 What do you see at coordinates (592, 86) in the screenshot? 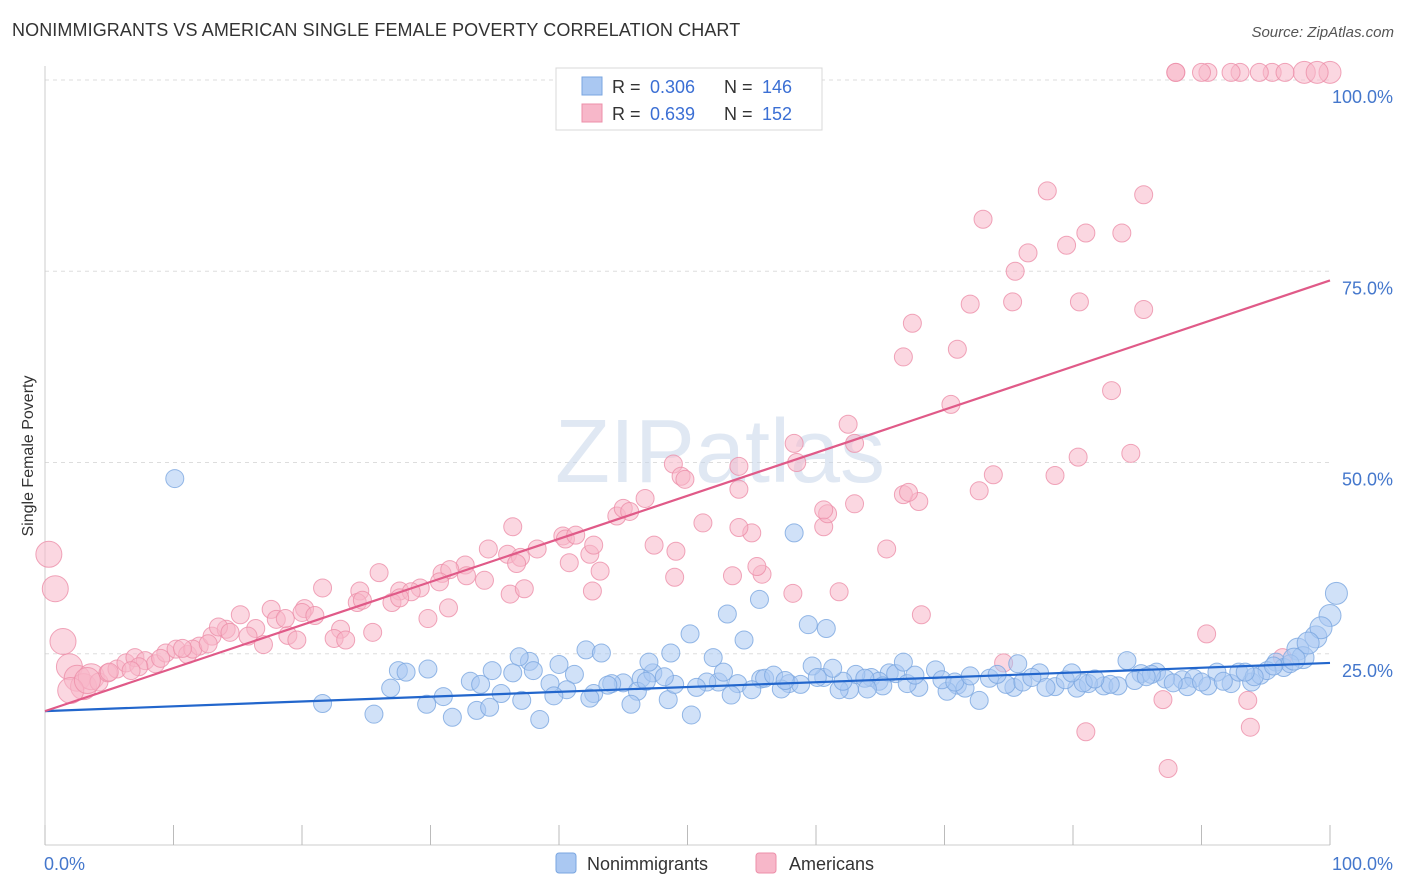
I see `legend-swatch-nonimmigrants` at bounding box center [592, 86].